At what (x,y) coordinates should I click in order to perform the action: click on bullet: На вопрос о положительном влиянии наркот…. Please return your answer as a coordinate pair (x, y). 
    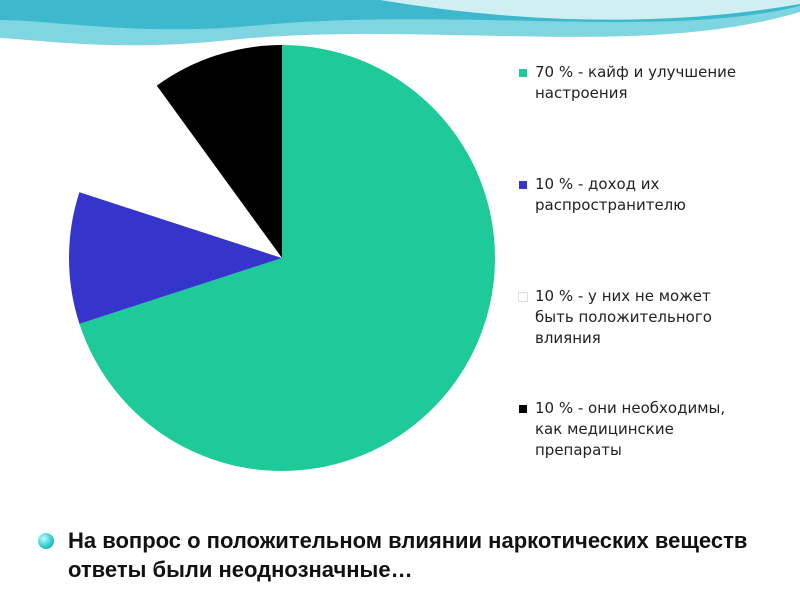
    Looking at the image, I should click on (419, 555).